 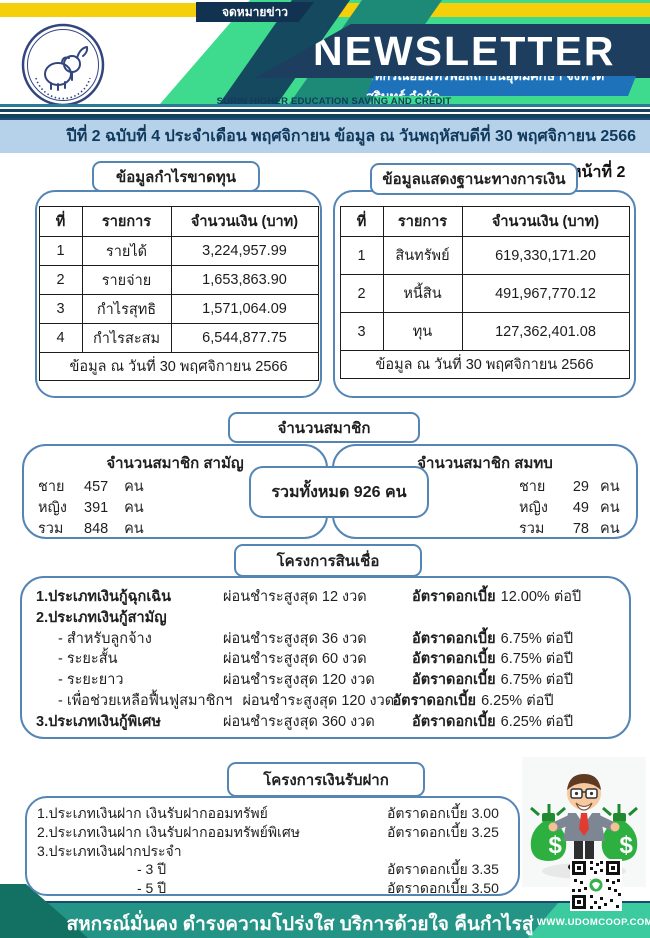 I want to click on row-item: หนี้สิน, so click(x=422, y=293).